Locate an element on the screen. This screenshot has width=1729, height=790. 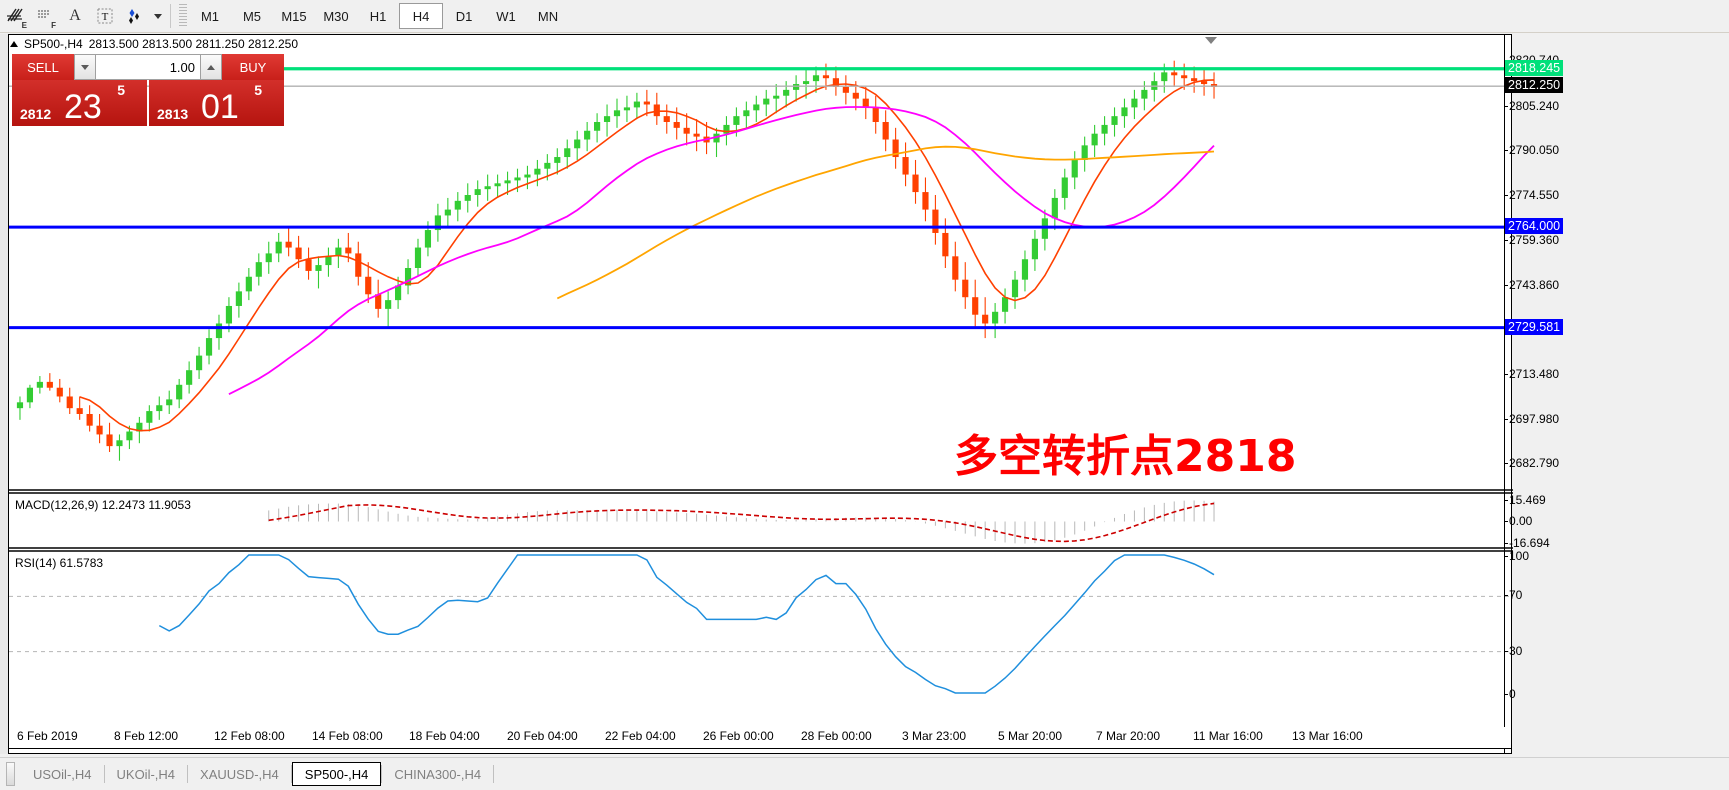
indicator-axis-tick: 70 is located at coordinates (1513, 595).